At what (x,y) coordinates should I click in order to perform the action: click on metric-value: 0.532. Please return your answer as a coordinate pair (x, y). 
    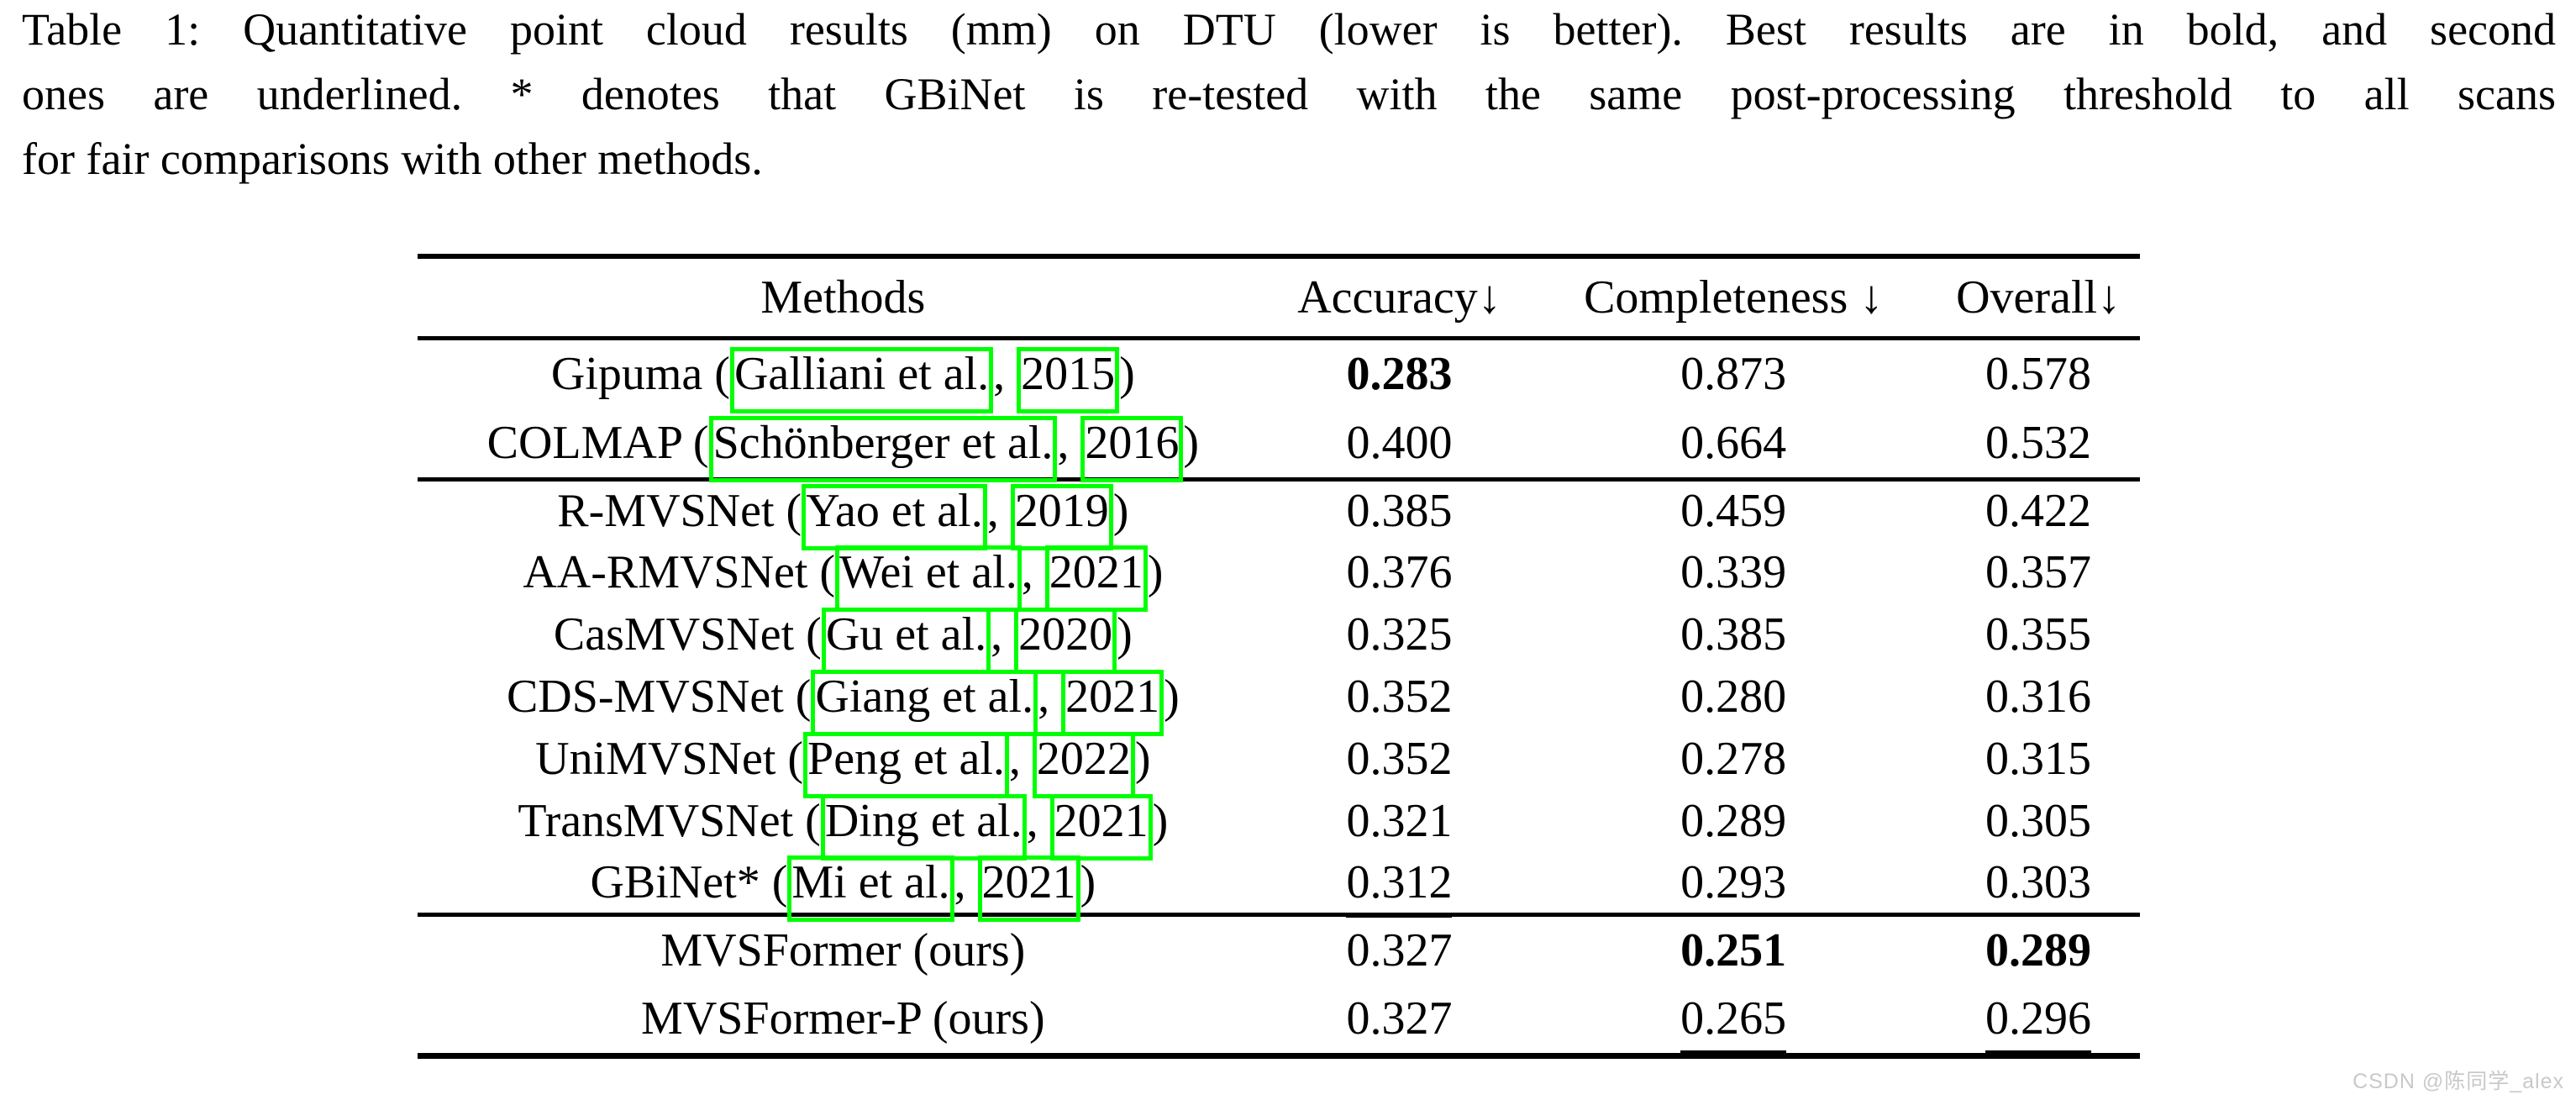
    Looking at the image, I should click on (2038, 442).